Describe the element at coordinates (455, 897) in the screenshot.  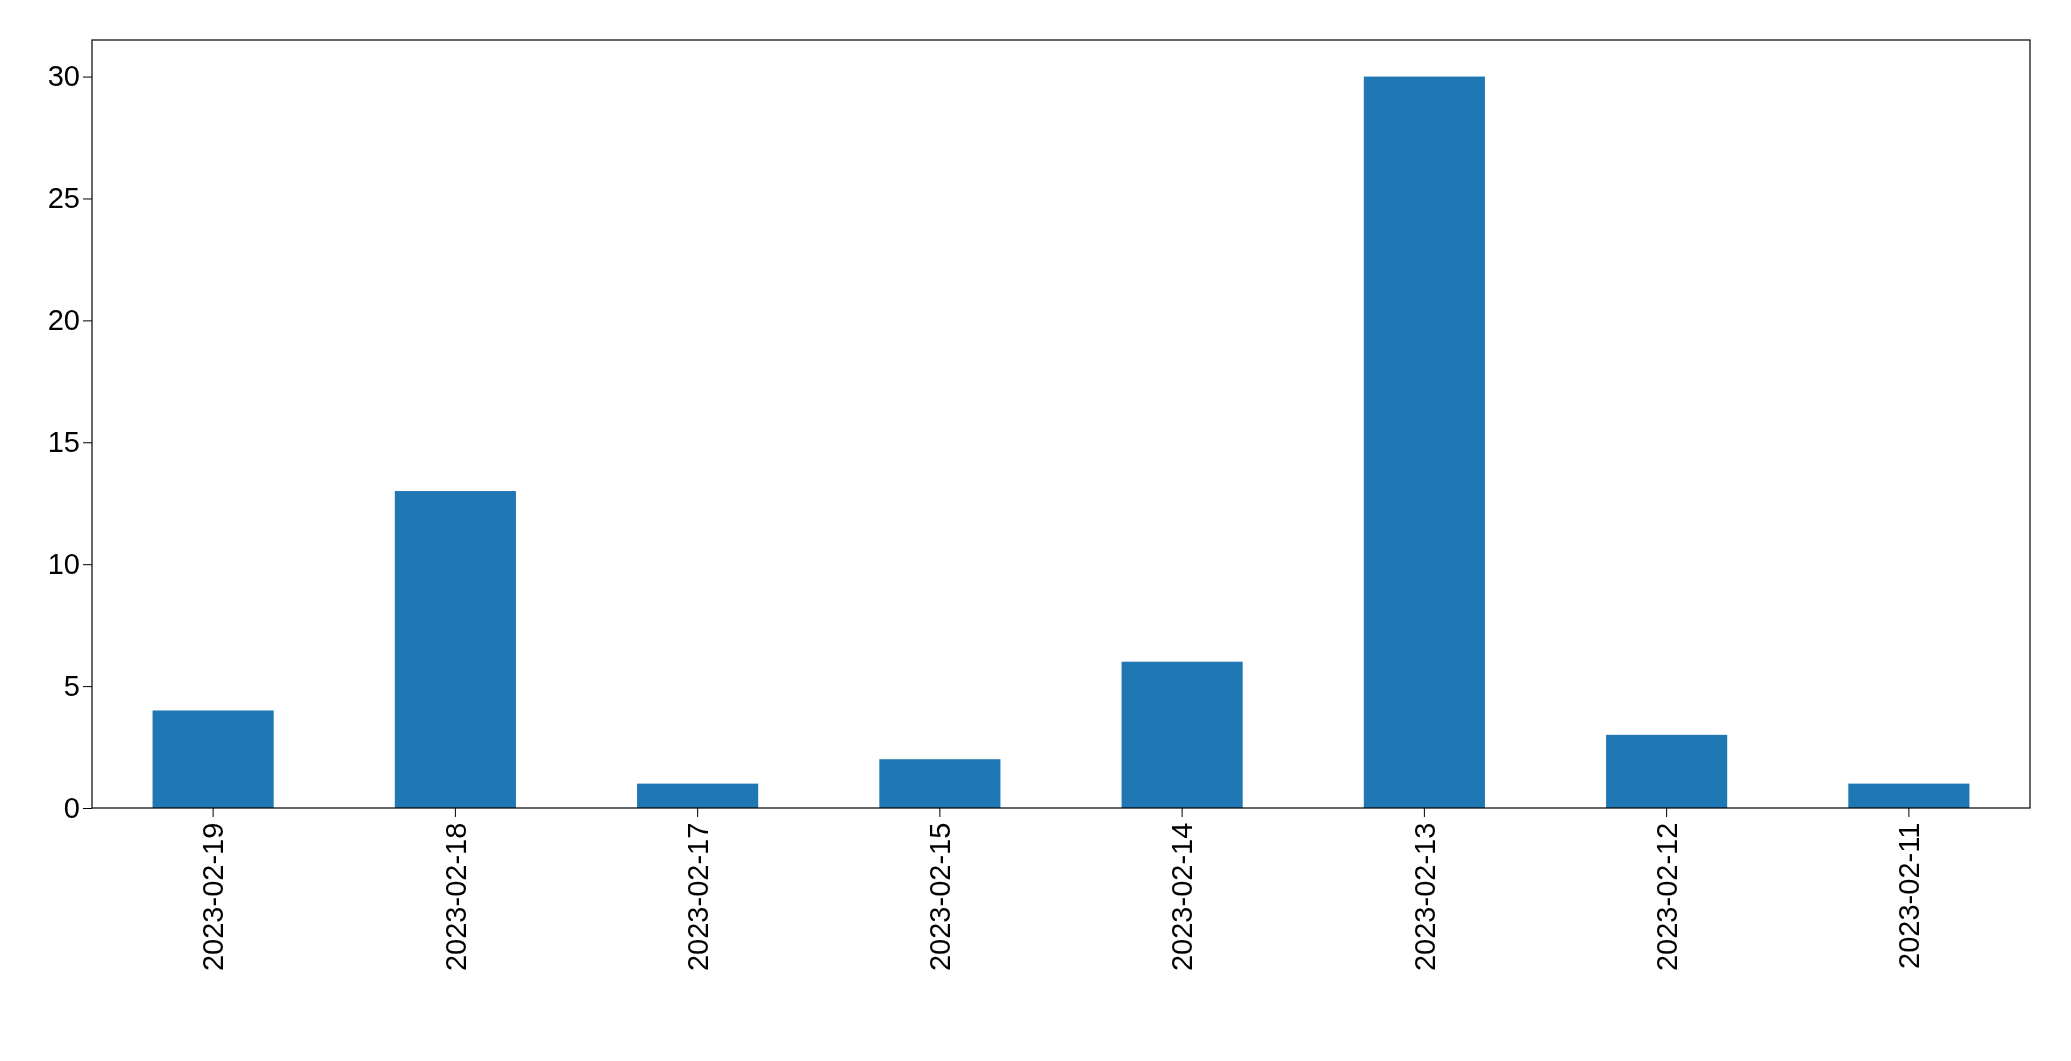
I see `x-tick-label: 2023-02-18` at that location.